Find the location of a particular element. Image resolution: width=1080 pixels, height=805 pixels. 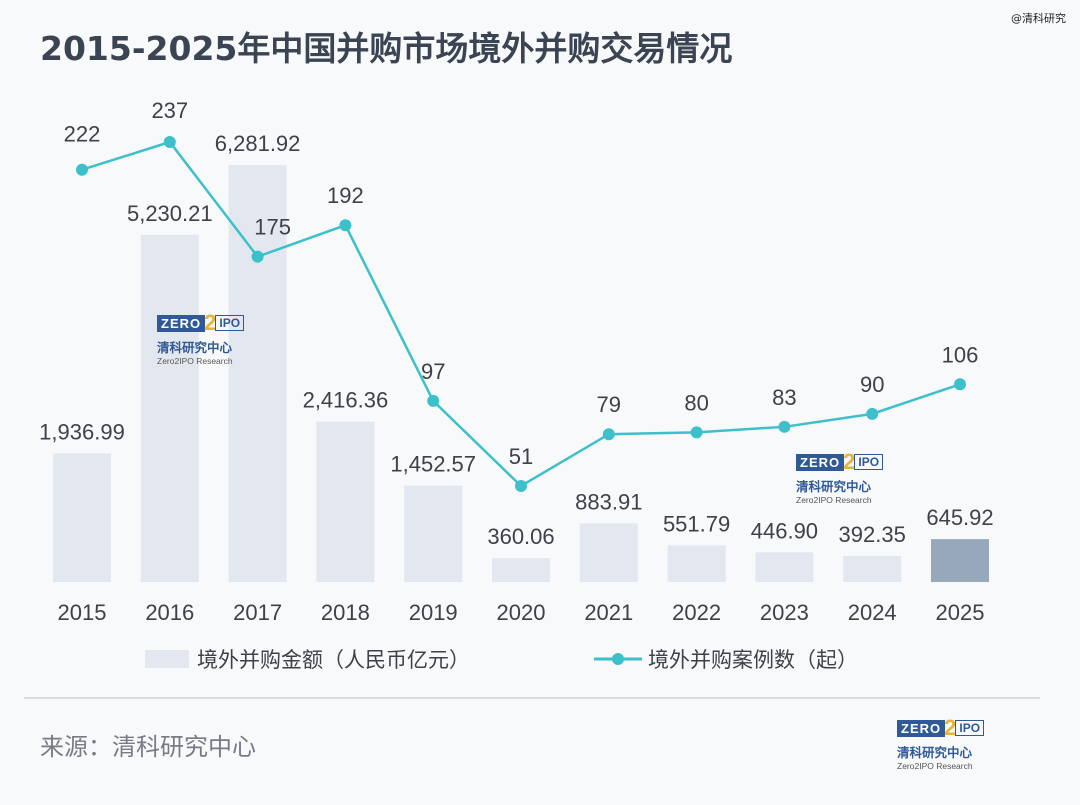

bar-label-2020: 360.06 is located at coordinates (520, 536).